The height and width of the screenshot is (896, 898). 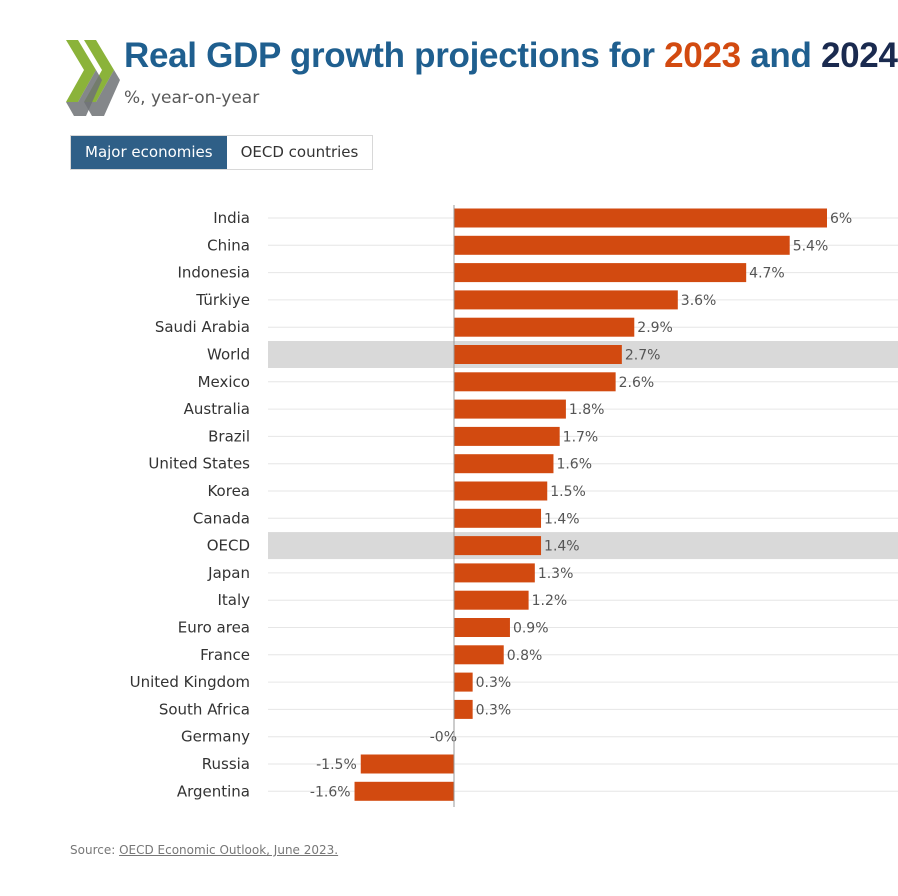 What do you see at coordinates (535, 382) in the screenshot?
I see `bar-mexico` at bounding box center [535, 382].